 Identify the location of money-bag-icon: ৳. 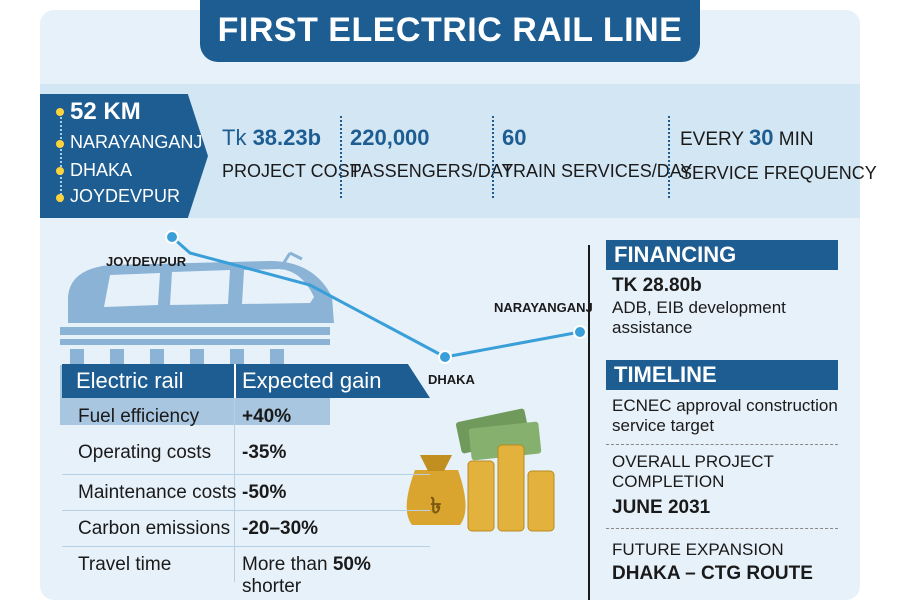
(436, 490).